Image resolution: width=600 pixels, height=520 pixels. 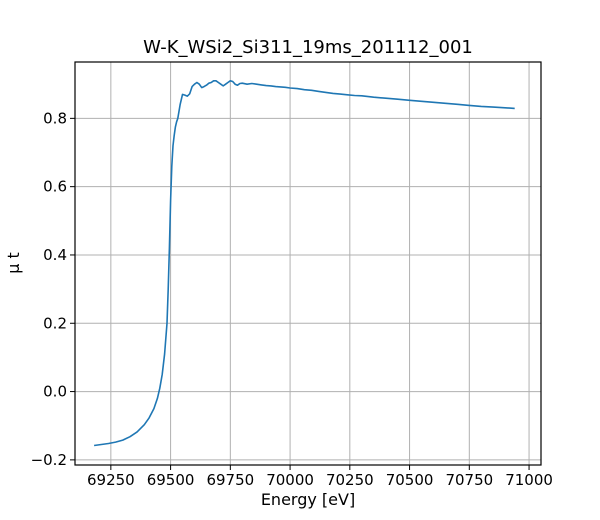 What do you see at coordinates (49, 460) in the screenshot?
I see `y-tick-label: −0.2` at bounding box center [49, 460].